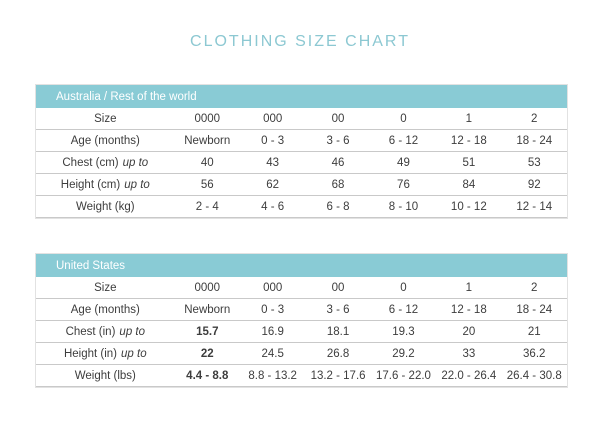 The width and height of the screenshot is (600, 425). I want to click on table-row: Chest (cm) up to 40 43 46 49 51 53, so click(301, 163).